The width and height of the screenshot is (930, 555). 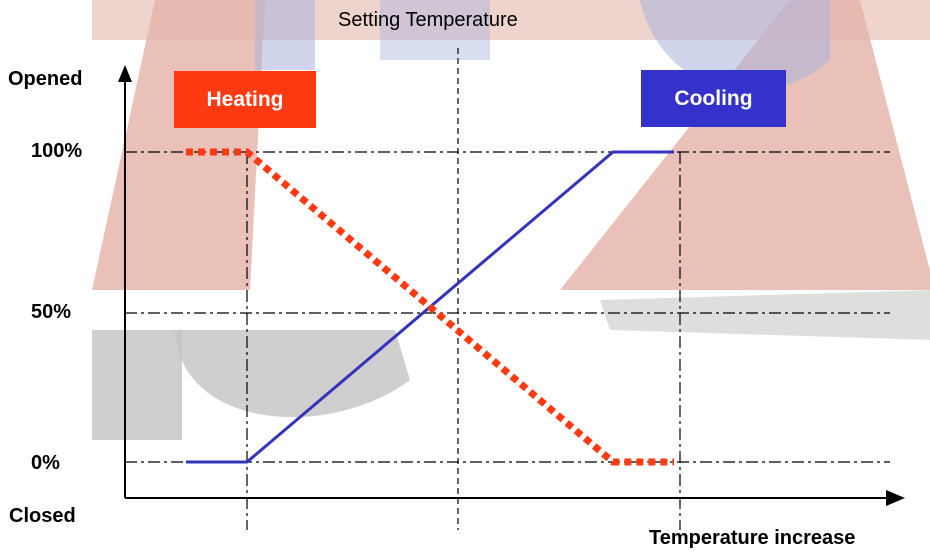 What do you see at coordinates (752, 538) in the screenshot?
I see `x-axis-label: Temperature increase` at bounding box center [752, 538].